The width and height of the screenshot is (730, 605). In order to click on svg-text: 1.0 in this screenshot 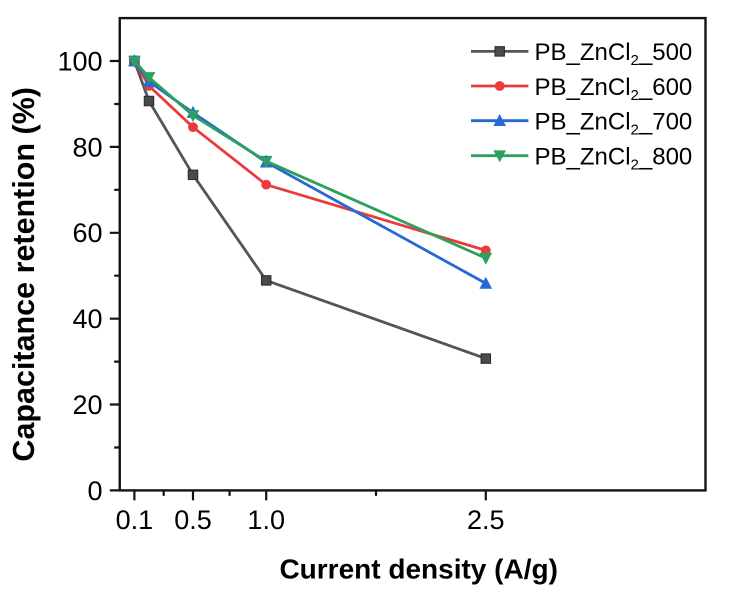, I will do `click(266, 520)`.